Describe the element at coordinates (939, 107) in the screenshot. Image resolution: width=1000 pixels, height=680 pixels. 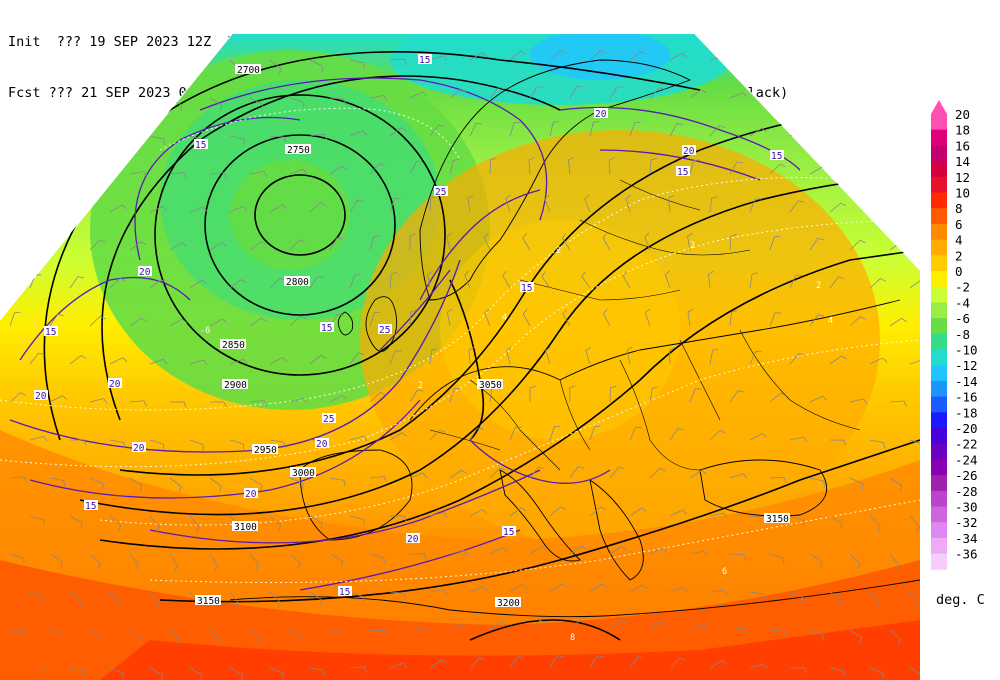
I see `colorbar-arrow-top` at that location.